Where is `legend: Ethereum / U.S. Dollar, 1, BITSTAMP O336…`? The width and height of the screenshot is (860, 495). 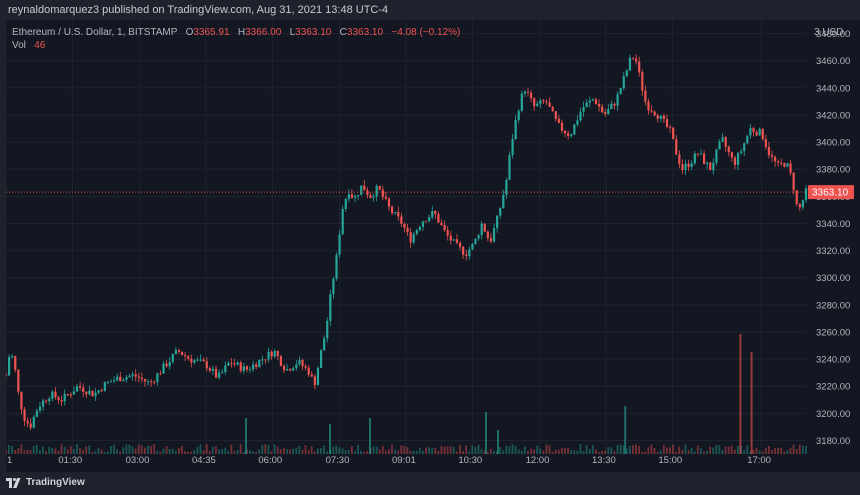 legend: Ethereum / U.S. Dollar, 1, BITSTAMP O336… is located at coordinates (236, 39).